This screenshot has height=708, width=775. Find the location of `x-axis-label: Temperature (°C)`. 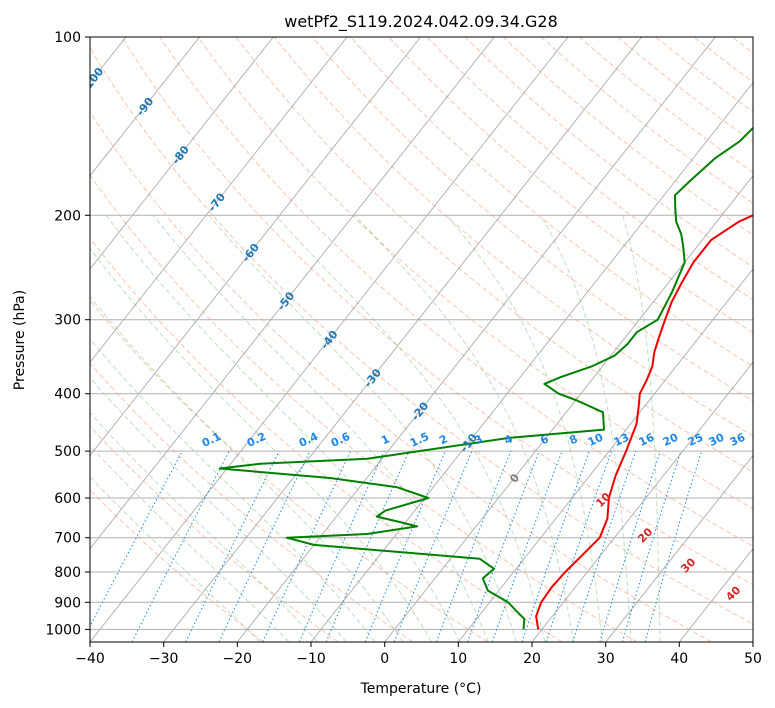

x-axis-label: Temperature (°C) is located at coordinates (421, 689).